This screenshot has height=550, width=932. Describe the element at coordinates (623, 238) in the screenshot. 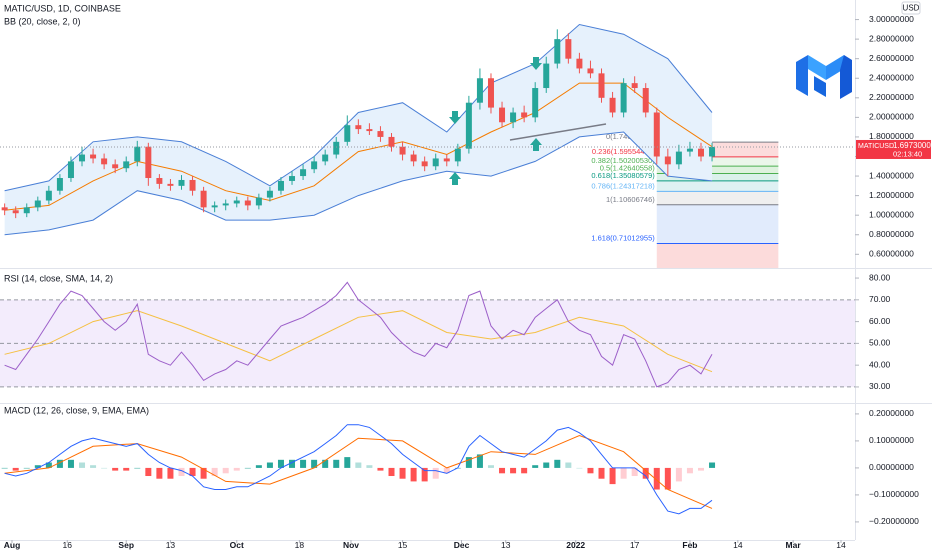

I see `fib-label: 1.618(0.71012955)` at that location.